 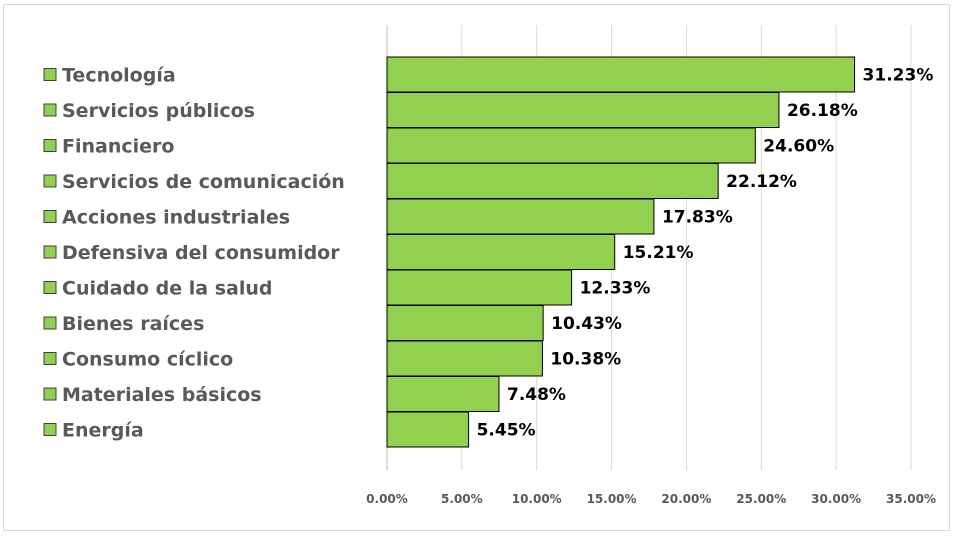 I want to click on data-label: 10.43%, so click(x=586, y=324).